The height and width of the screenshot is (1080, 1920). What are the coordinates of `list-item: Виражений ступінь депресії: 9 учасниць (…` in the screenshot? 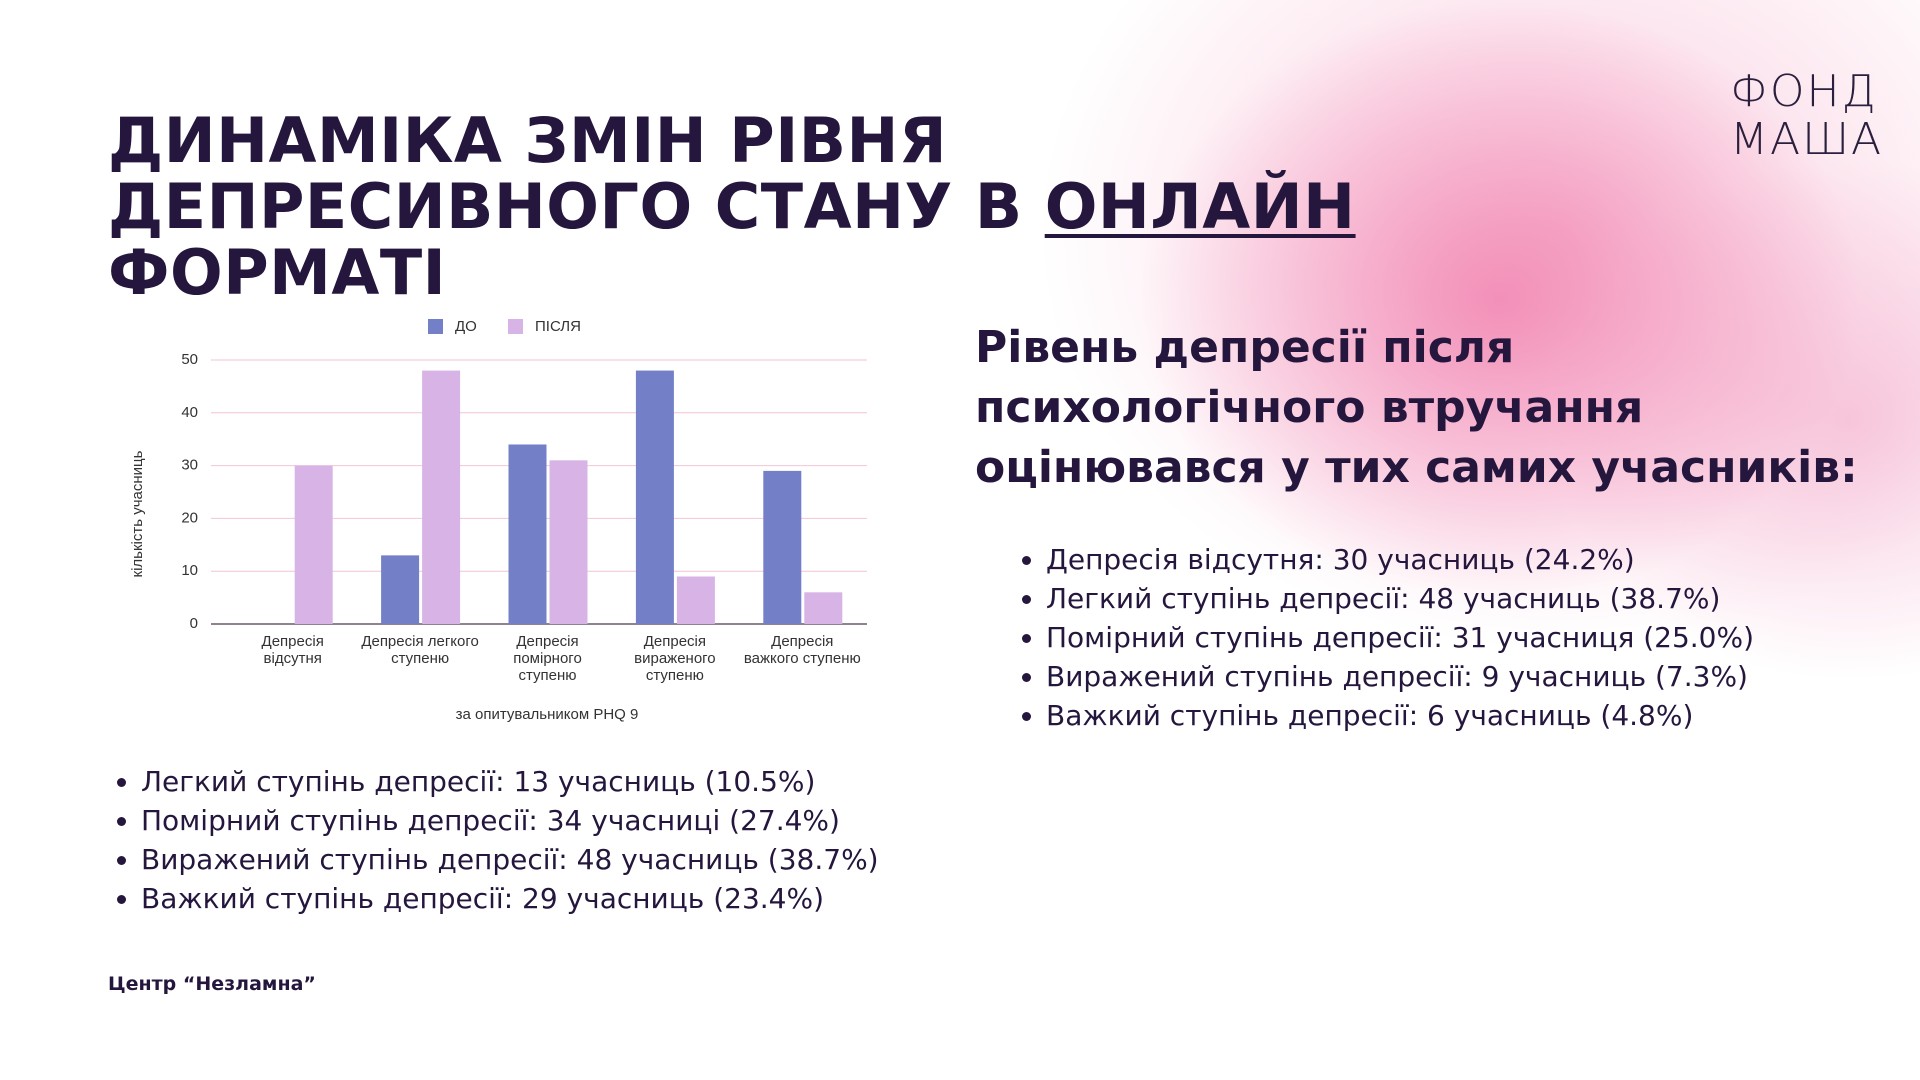 It's located at (1483, 676).